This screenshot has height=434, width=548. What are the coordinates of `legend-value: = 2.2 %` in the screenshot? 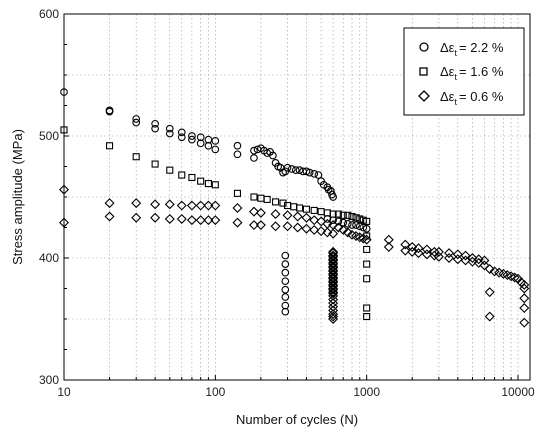 It's located at (481, 47).